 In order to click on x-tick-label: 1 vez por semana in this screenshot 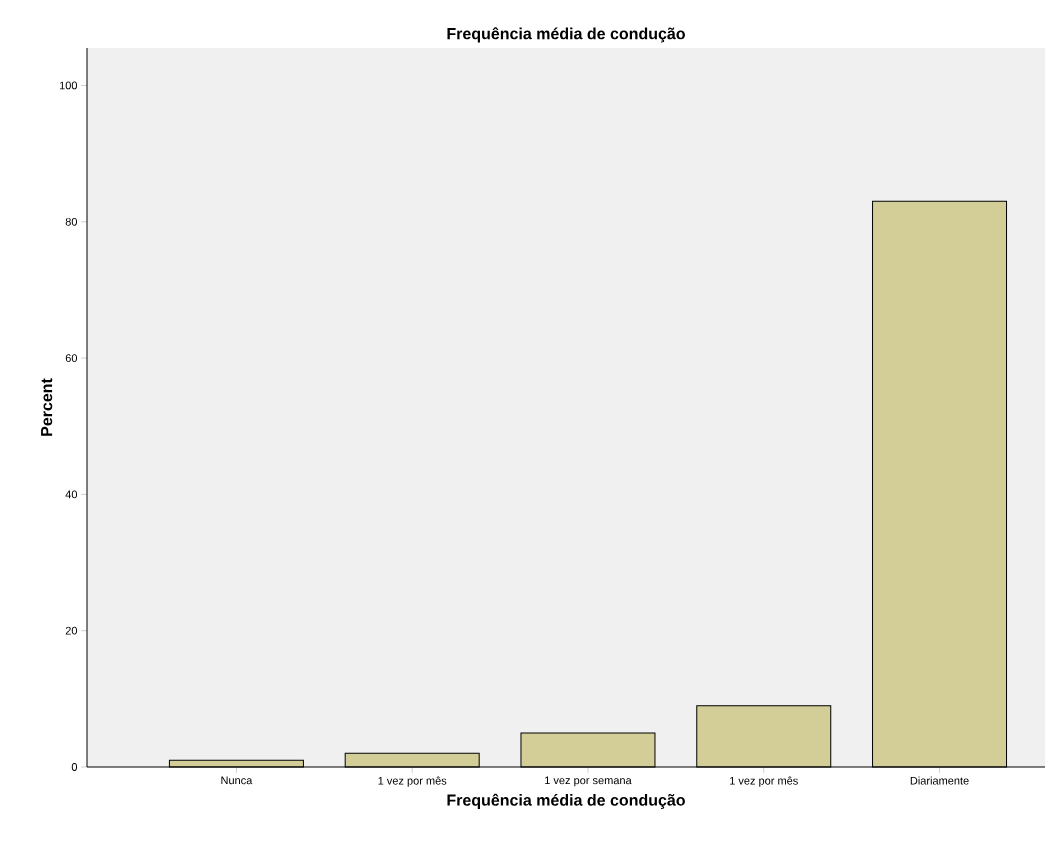, I will do `click(588, 781)`.